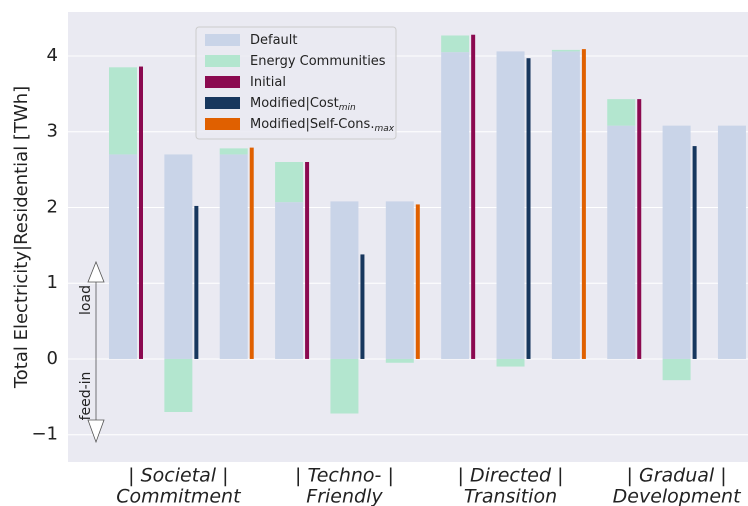  I want to click on y-tick-label: 3, so click(52, 131).